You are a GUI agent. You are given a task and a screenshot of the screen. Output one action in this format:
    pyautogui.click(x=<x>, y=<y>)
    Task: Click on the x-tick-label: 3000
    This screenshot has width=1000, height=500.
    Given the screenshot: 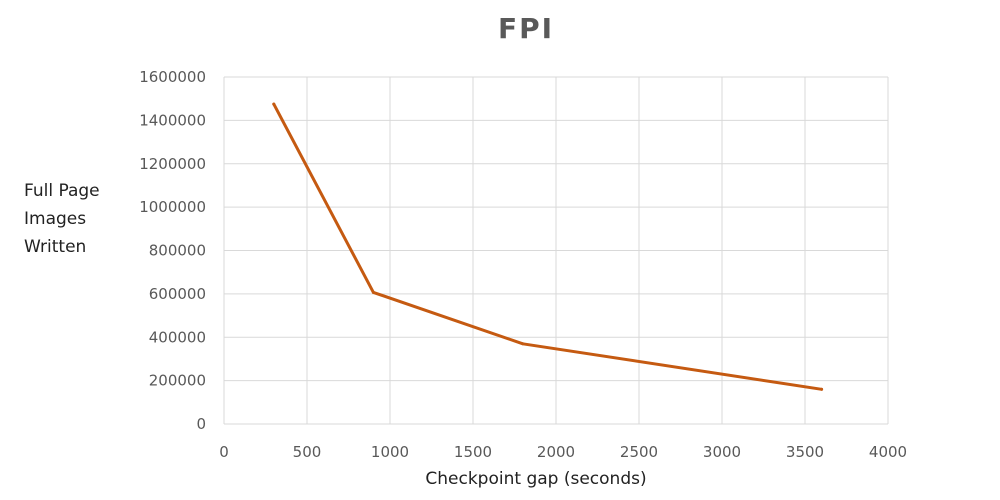 What is the action you would take?
    pyautogui.click(x=722, y=452)
    